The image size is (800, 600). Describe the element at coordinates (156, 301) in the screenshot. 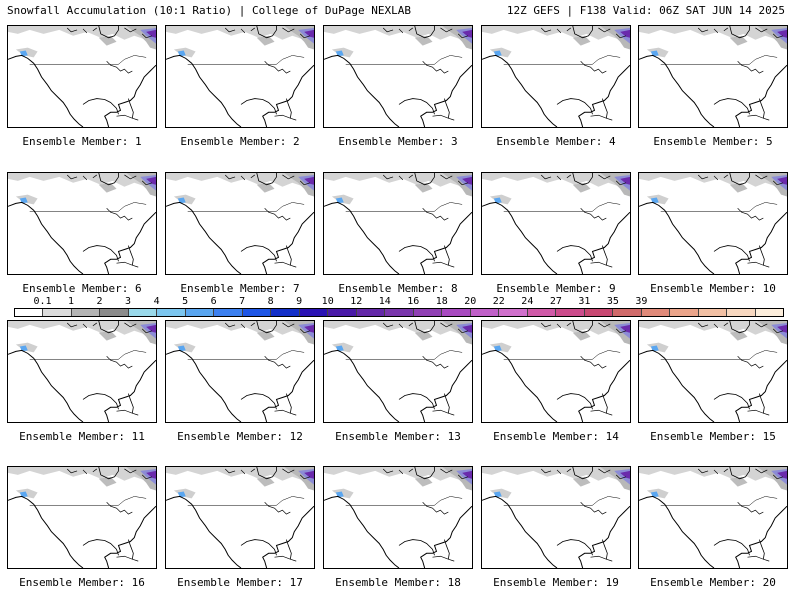

I see `legend-tick-label: 4` at that location.